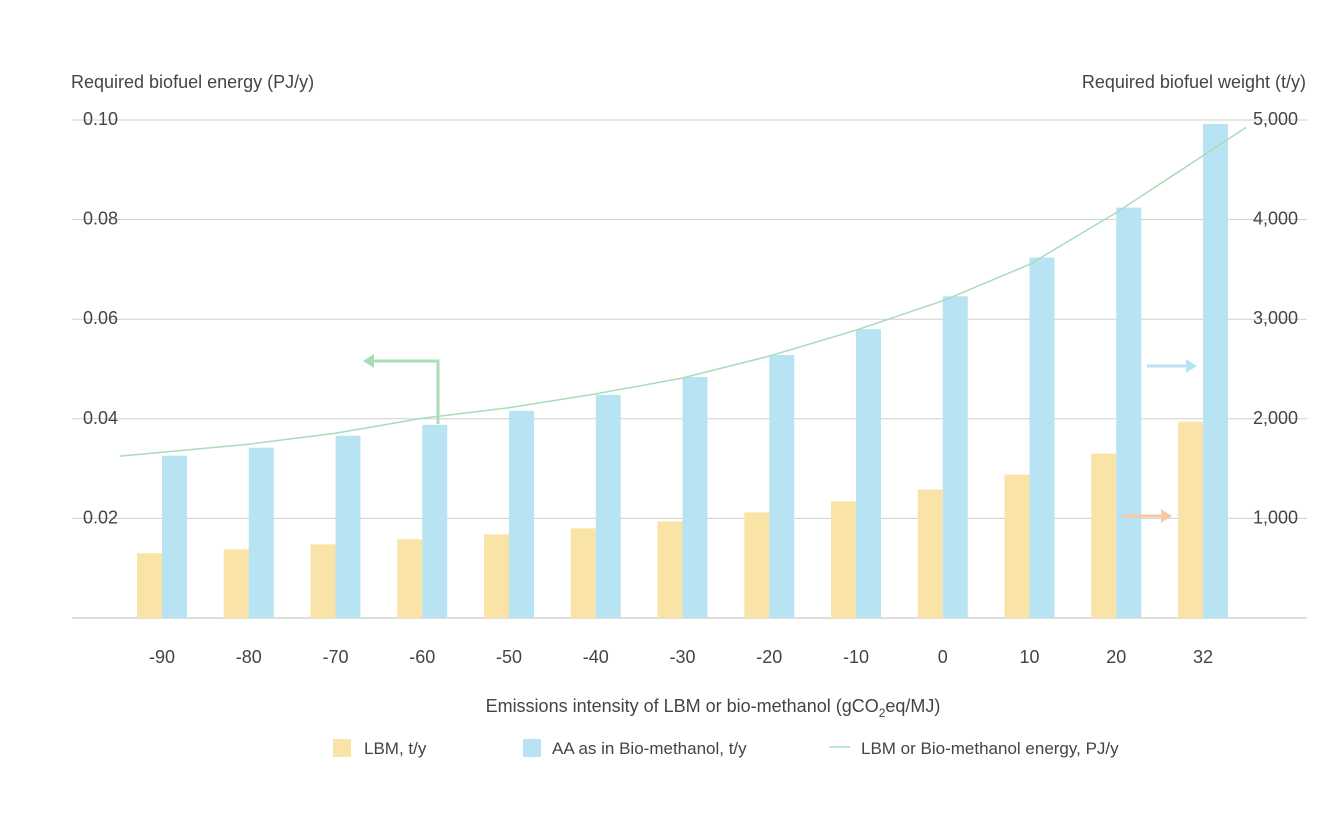  Describe the element at coordinates (1116, 657) in the screenshot. I see `x-tick-label: 20` at that location.